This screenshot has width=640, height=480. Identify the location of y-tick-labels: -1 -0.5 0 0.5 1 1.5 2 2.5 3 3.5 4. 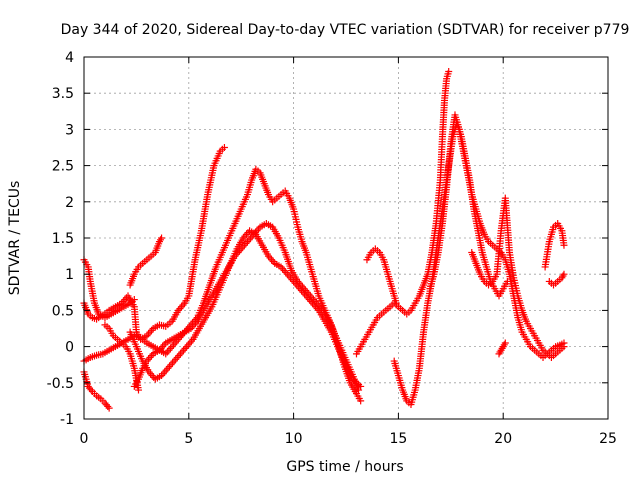
(60, 239).